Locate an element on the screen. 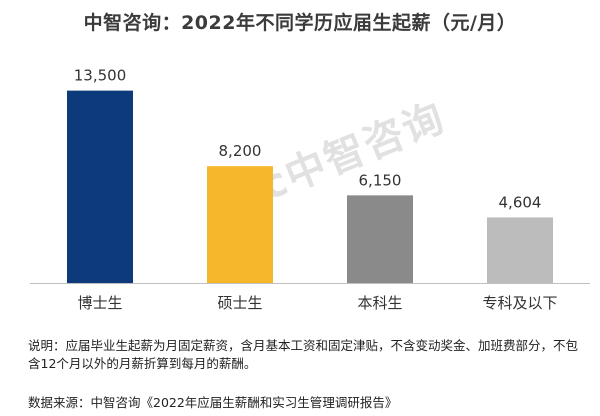  category-label-2: 硕士生 is located at coordinates (239, 303).